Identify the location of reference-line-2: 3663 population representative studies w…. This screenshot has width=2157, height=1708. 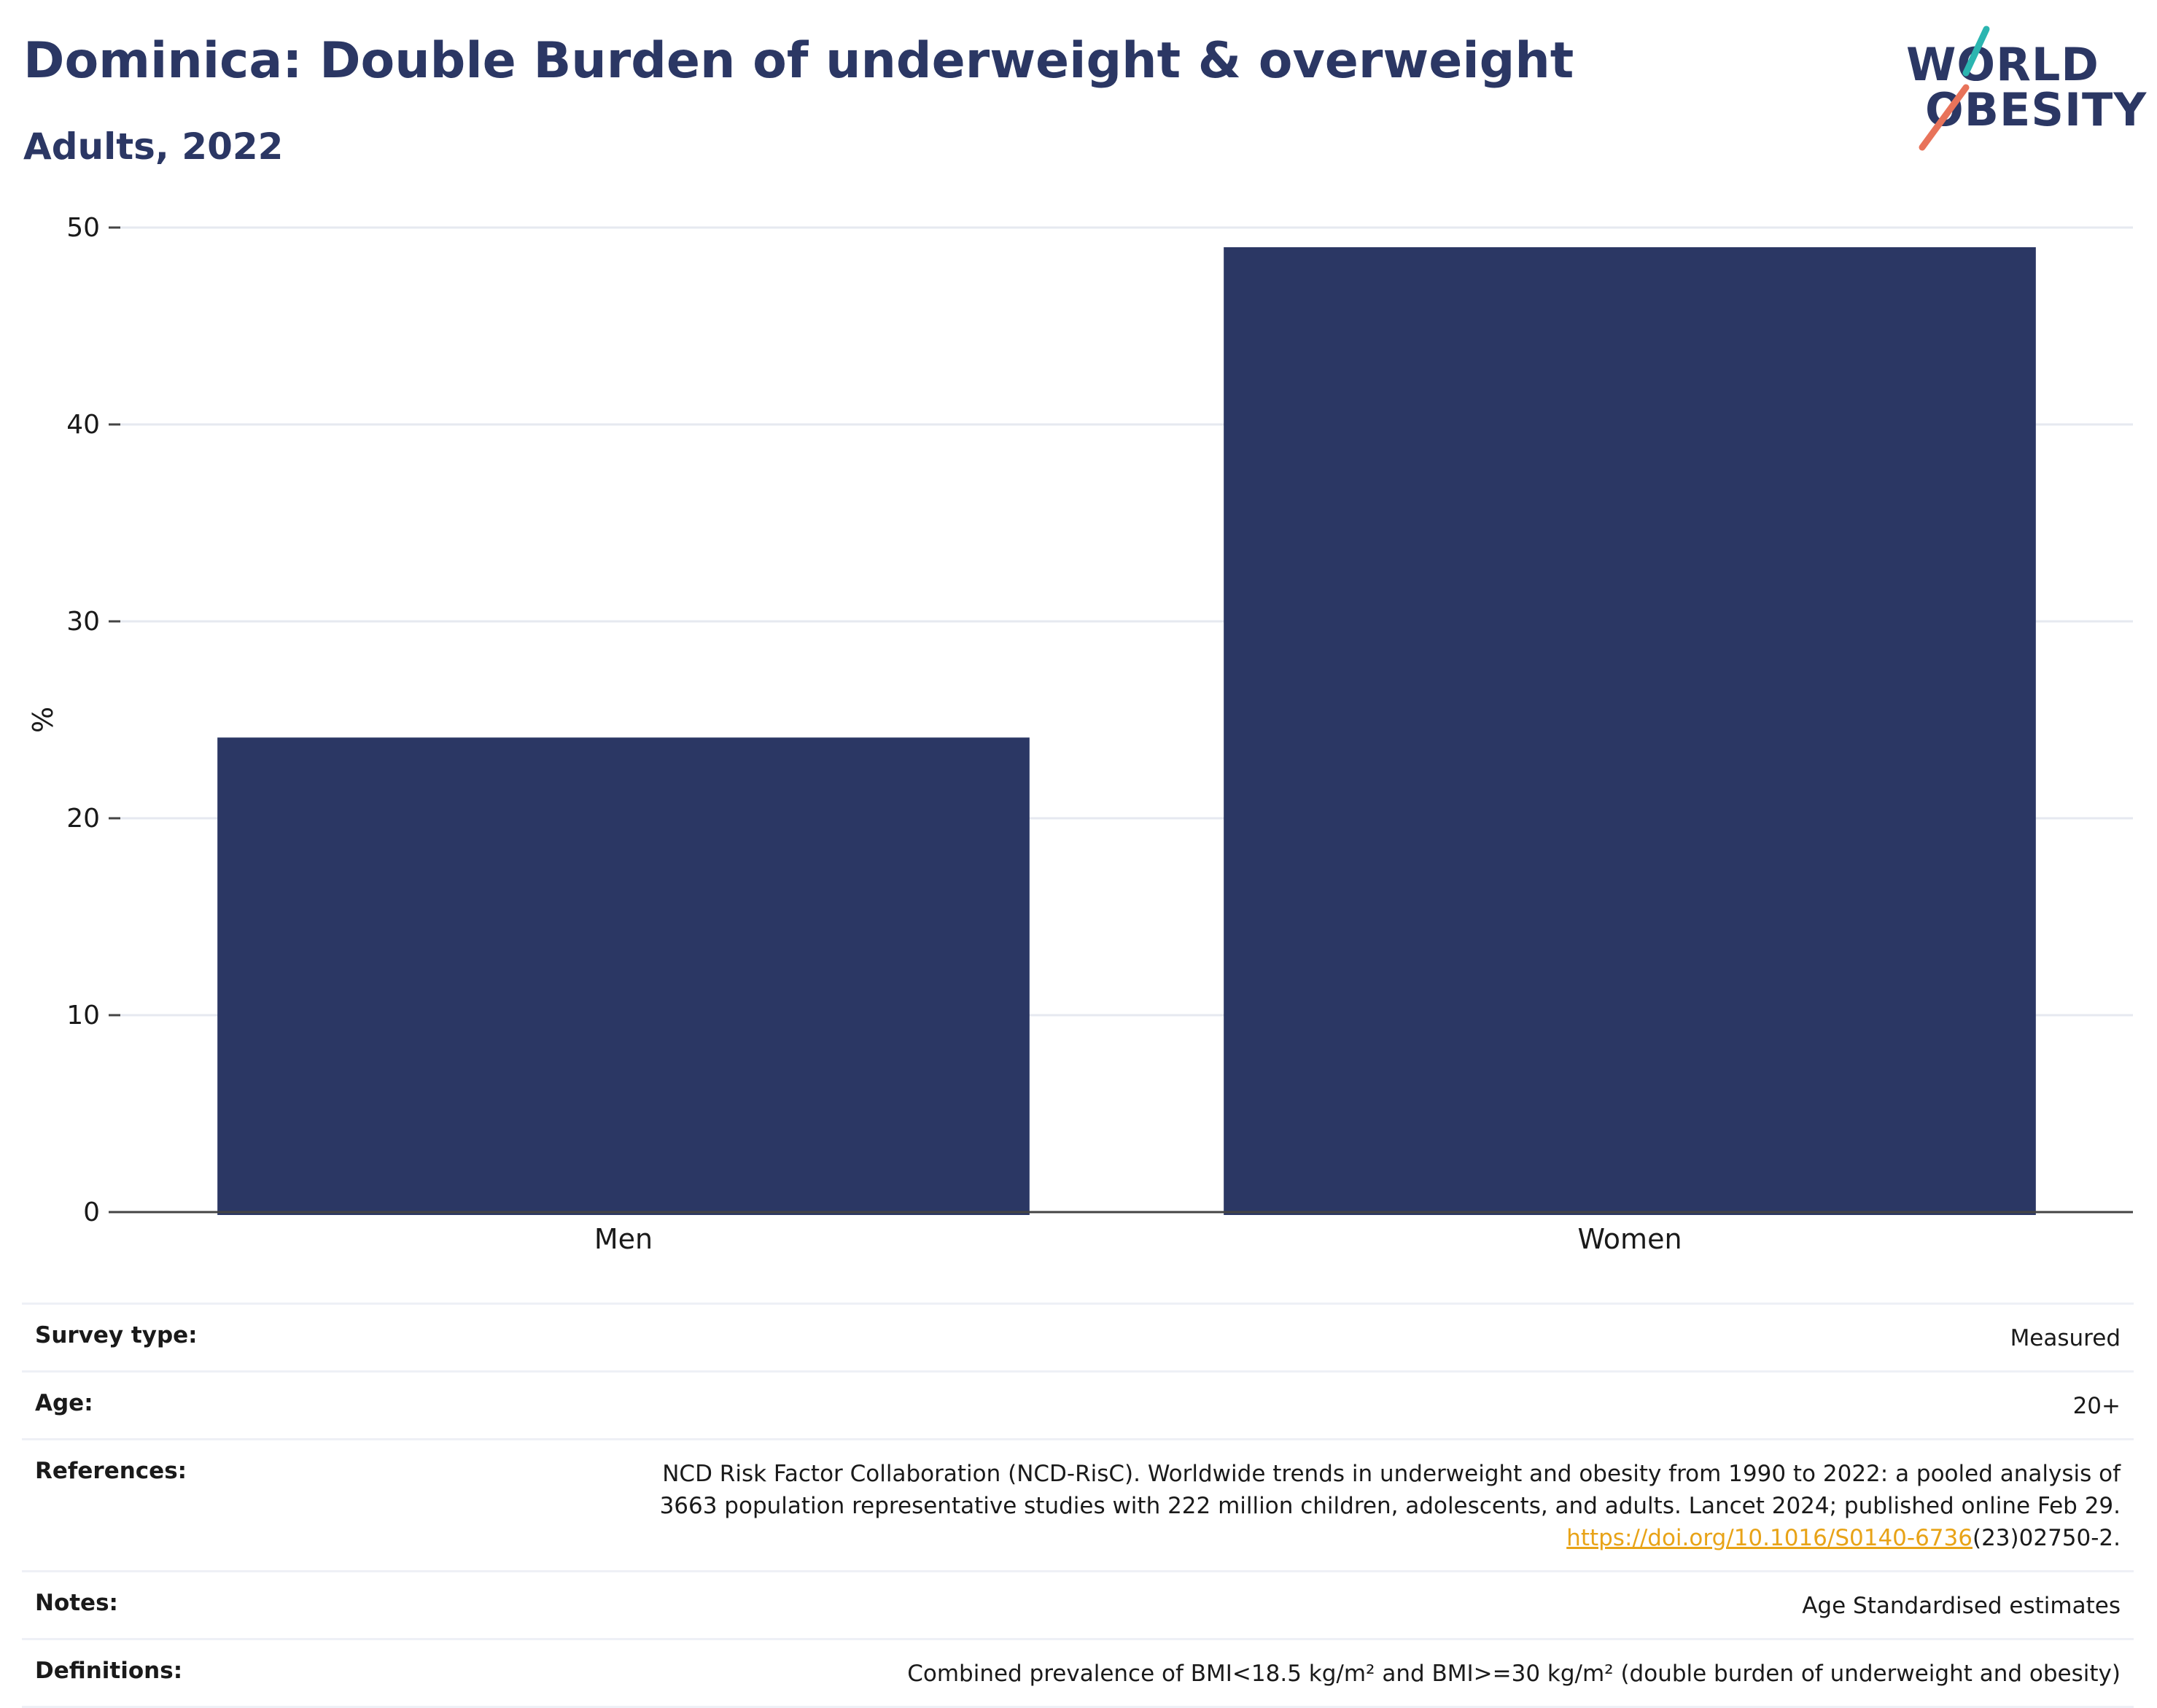
(1390, 1506).